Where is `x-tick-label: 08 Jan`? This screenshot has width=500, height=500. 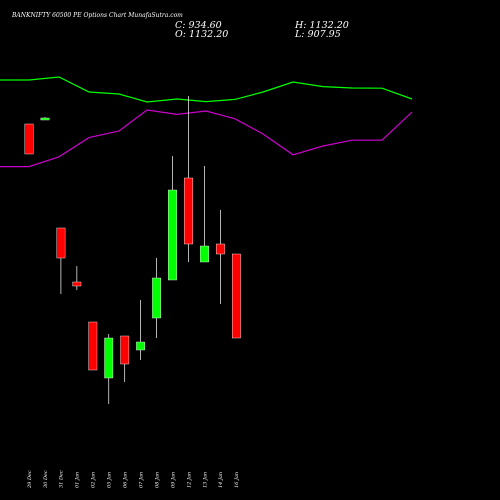
x-tick-label: 08 Jan is located at coordinates (157, 480).